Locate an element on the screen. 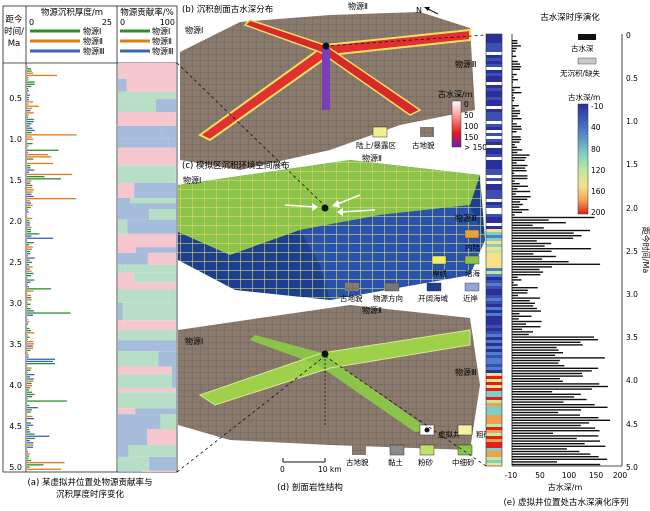  legend-swatch-nearshore is located at coordinates (472, 287).